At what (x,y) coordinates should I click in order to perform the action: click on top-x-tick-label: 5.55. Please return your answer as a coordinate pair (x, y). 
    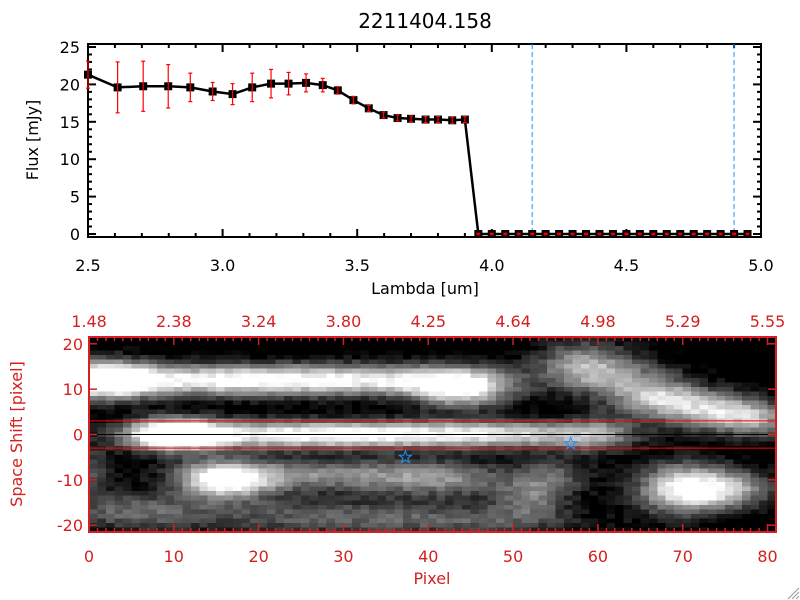
    Looking at the image, I should click on (768, 321).